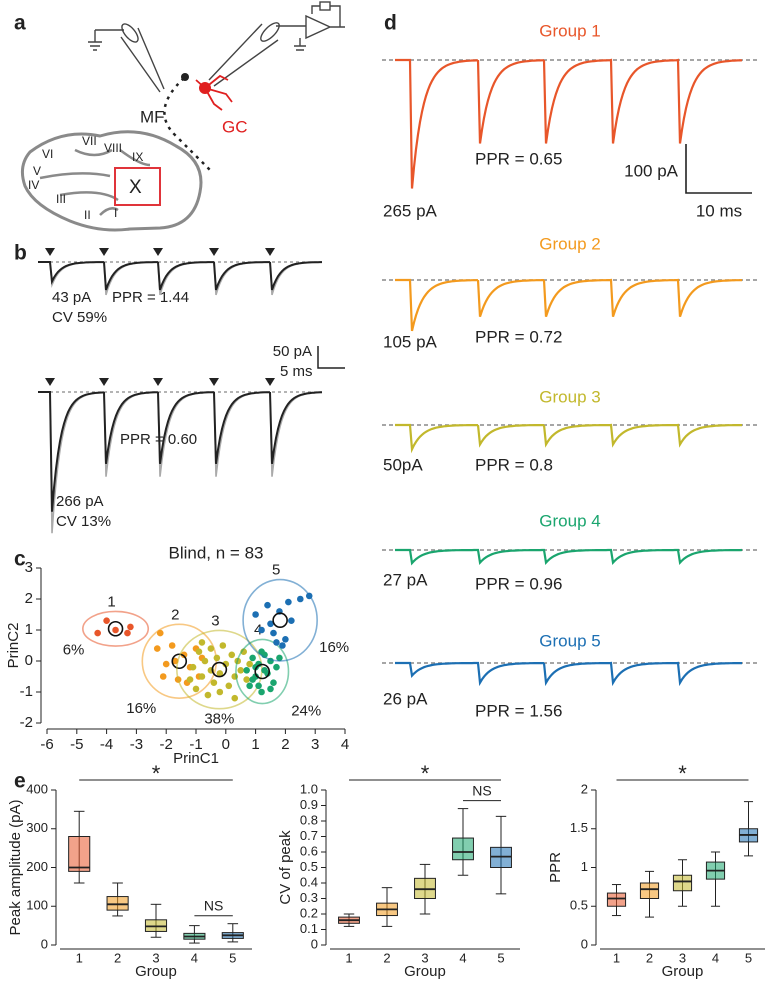 Image resolution: width=778 pixels, height=997 pixels. What do you see at coordinates (29, 629) in the screenshot?
I see `y-tick-label: 1` at bounding box center [29, 629].